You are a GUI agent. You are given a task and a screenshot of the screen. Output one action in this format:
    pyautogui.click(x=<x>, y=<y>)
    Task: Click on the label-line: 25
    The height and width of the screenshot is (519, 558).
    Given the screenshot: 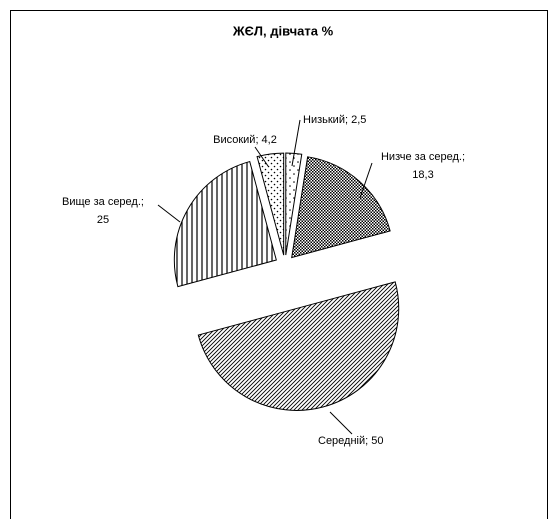 What is the action you would take?
    pyautogui.click(x=103, y=220)
    